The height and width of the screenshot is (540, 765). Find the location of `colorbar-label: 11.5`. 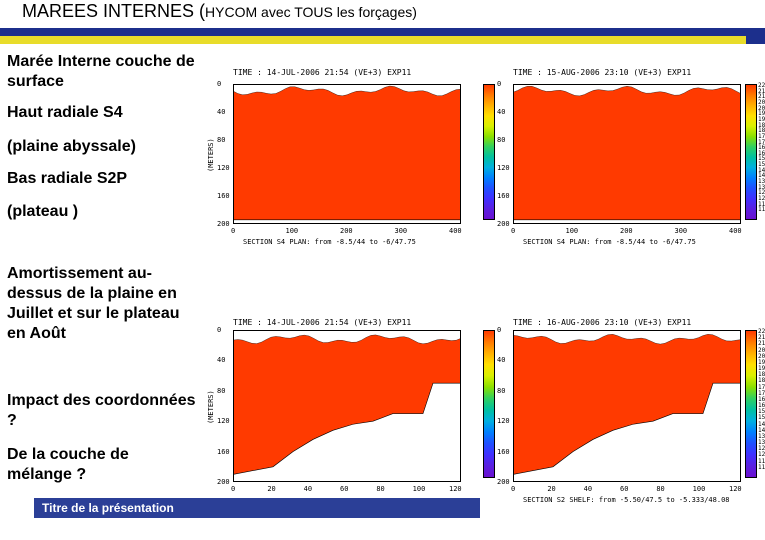

colorbar-label: 11.5 is located at coordinates (761, 461).